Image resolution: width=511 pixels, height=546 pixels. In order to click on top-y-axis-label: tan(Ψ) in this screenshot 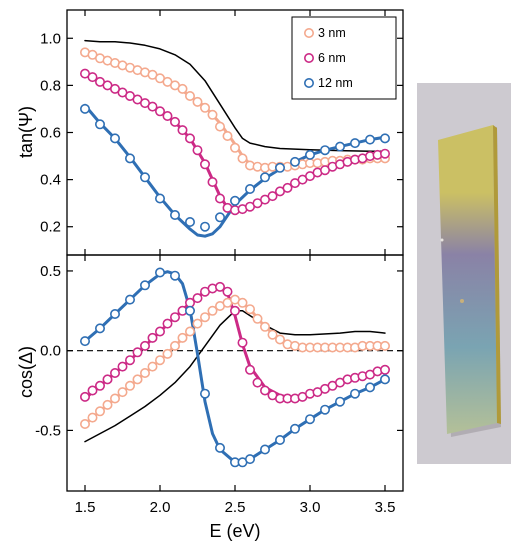, I will do `click(26, 132)`.